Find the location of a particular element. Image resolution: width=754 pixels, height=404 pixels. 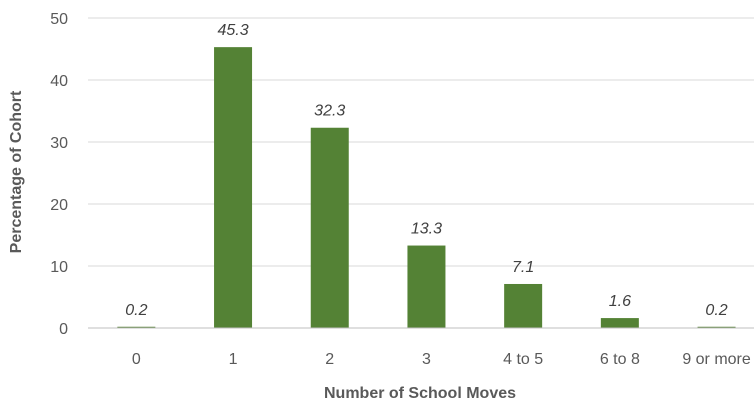

x-tick-label: 4 to 5 is located at coordinates (523, 359).